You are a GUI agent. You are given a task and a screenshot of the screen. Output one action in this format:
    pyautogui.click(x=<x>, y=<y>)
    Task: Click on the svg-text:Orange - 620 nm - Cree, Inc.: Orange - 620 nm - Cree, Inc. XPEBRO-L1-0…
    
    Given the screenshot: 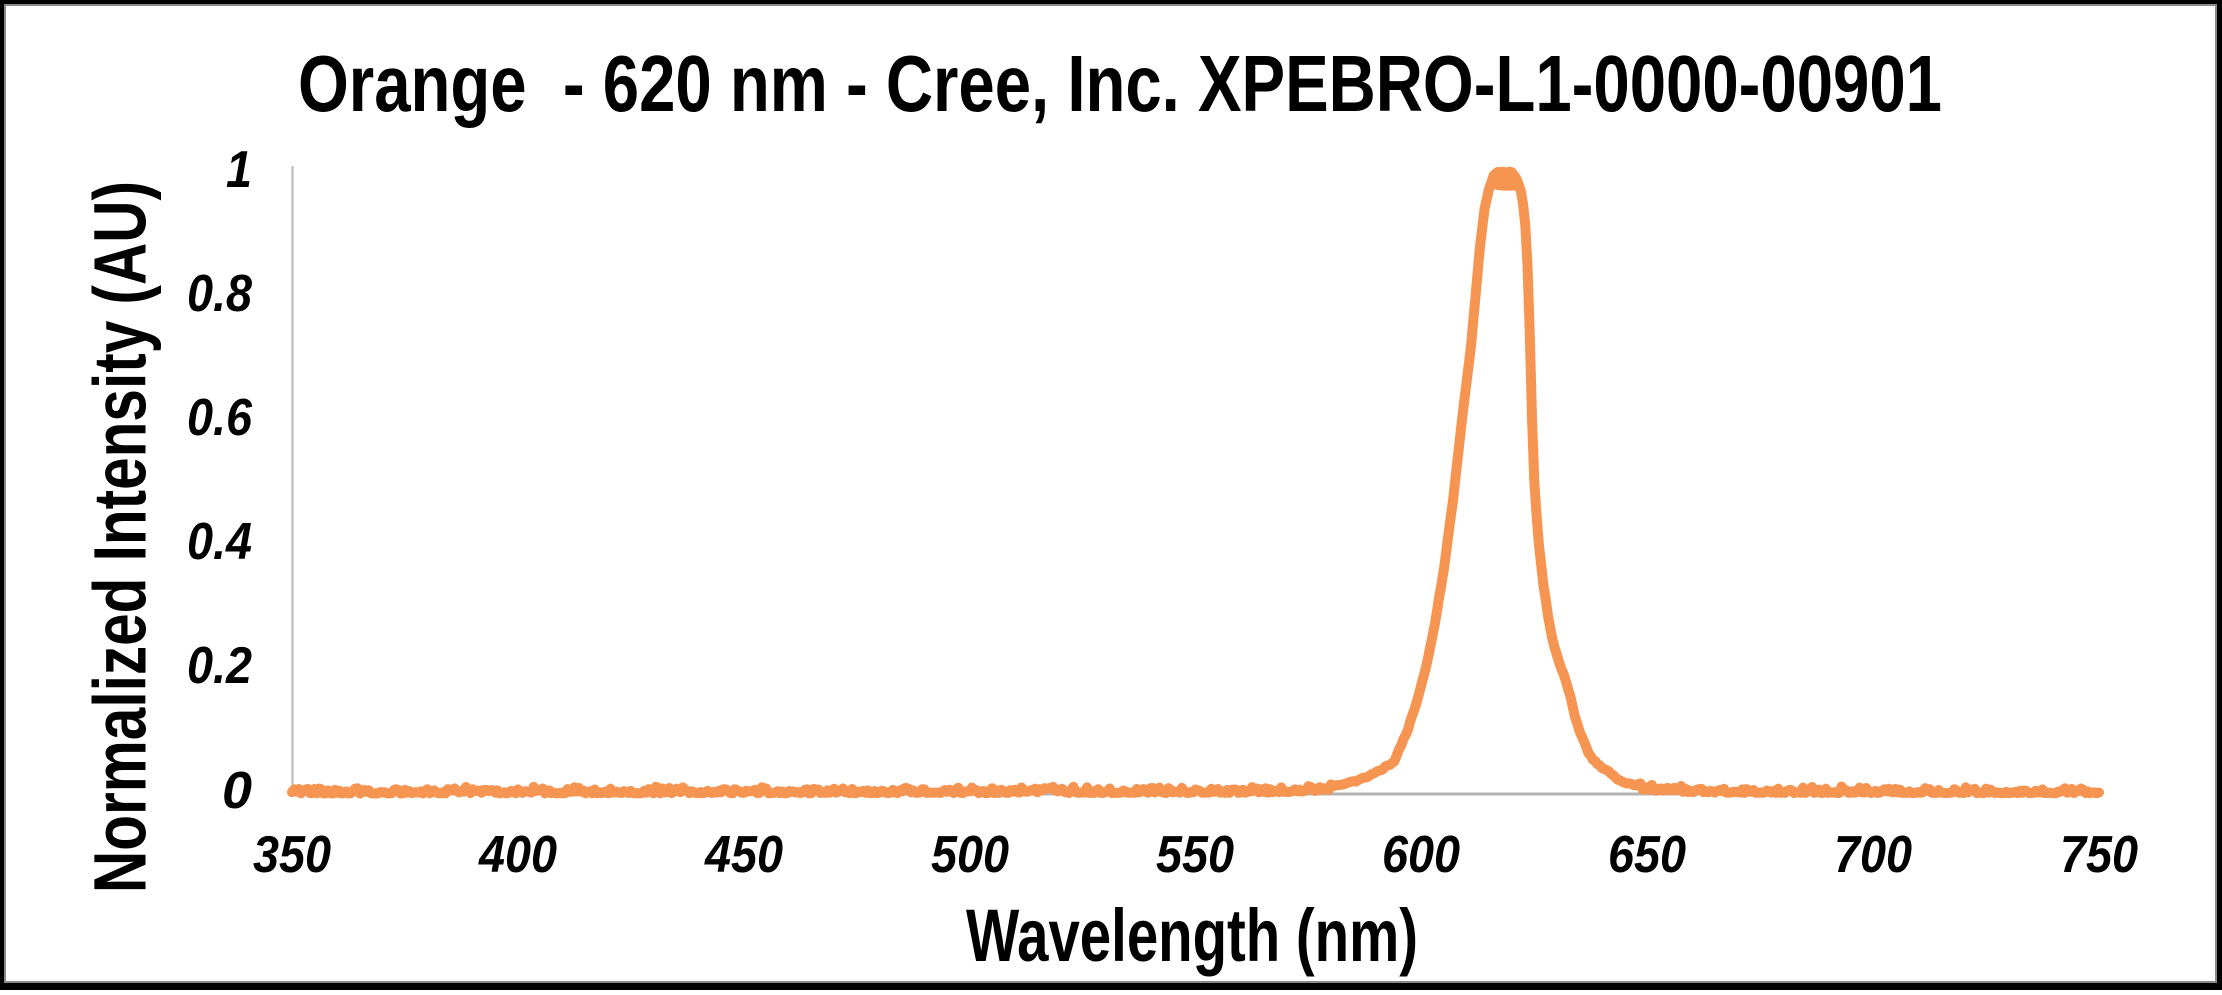 What is the action you would take?
    pyautogui.click(x=1120, y=83)
    